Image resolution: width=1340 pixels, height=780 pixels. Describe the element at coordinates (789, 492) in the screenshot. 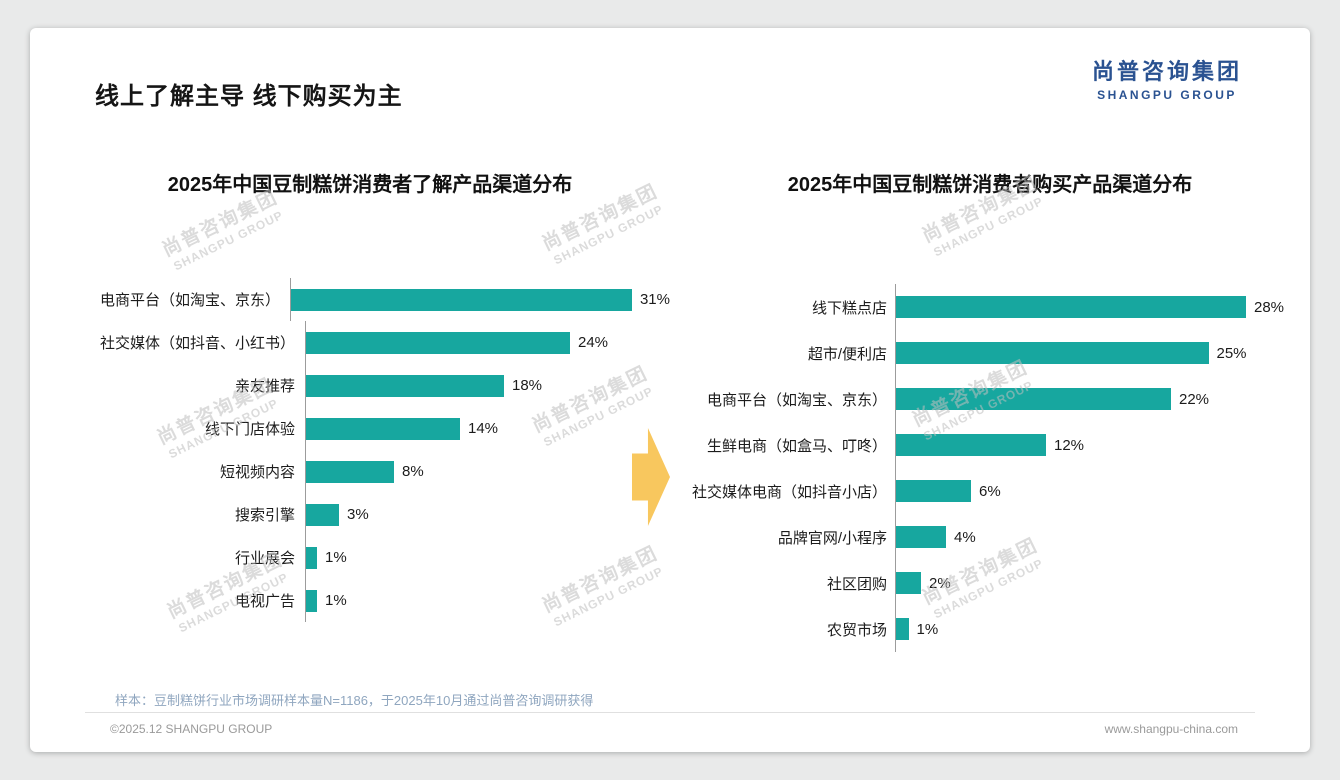

I see `category-label: 社交媒体电商（如抖音小店）` at that location.